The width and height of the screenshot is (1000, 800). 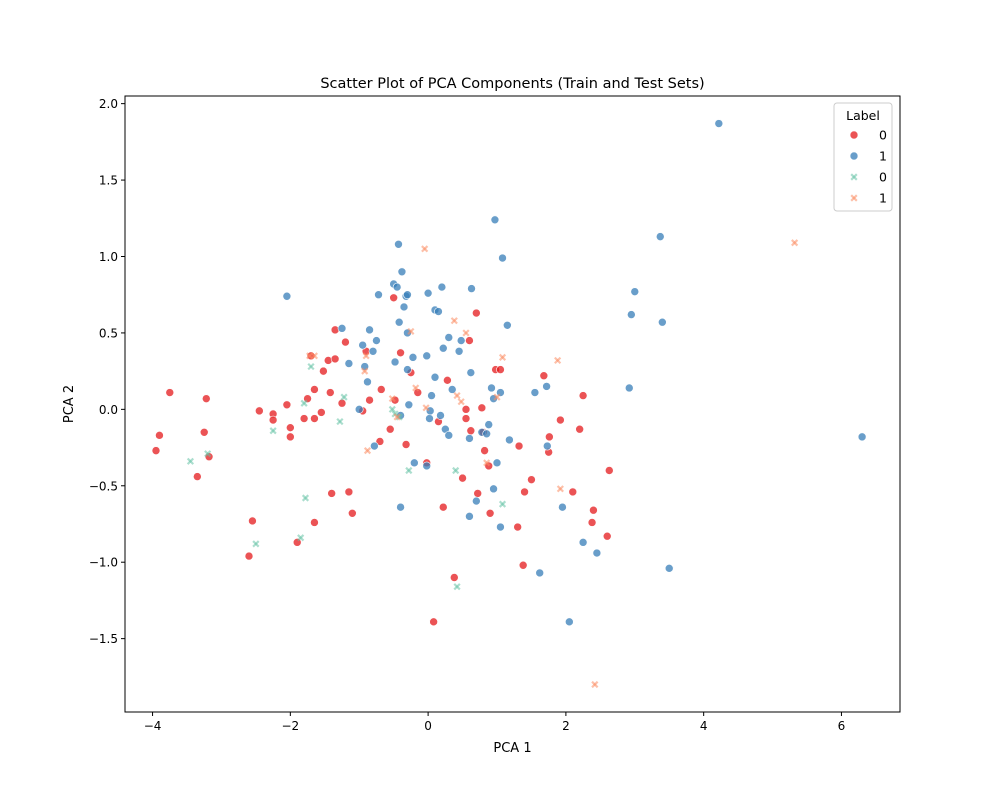 I want to click on y-tick-label: −1.5, so click(x=103, y=639).